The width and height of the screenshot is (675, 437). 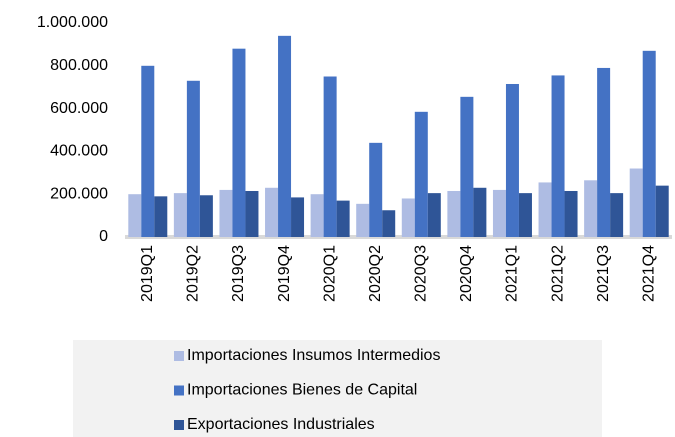 What do you see at coordinates (329, 273) in the screenshot?
I see `x-tick-label: 2020Q1` at bounding box center [329, 273].